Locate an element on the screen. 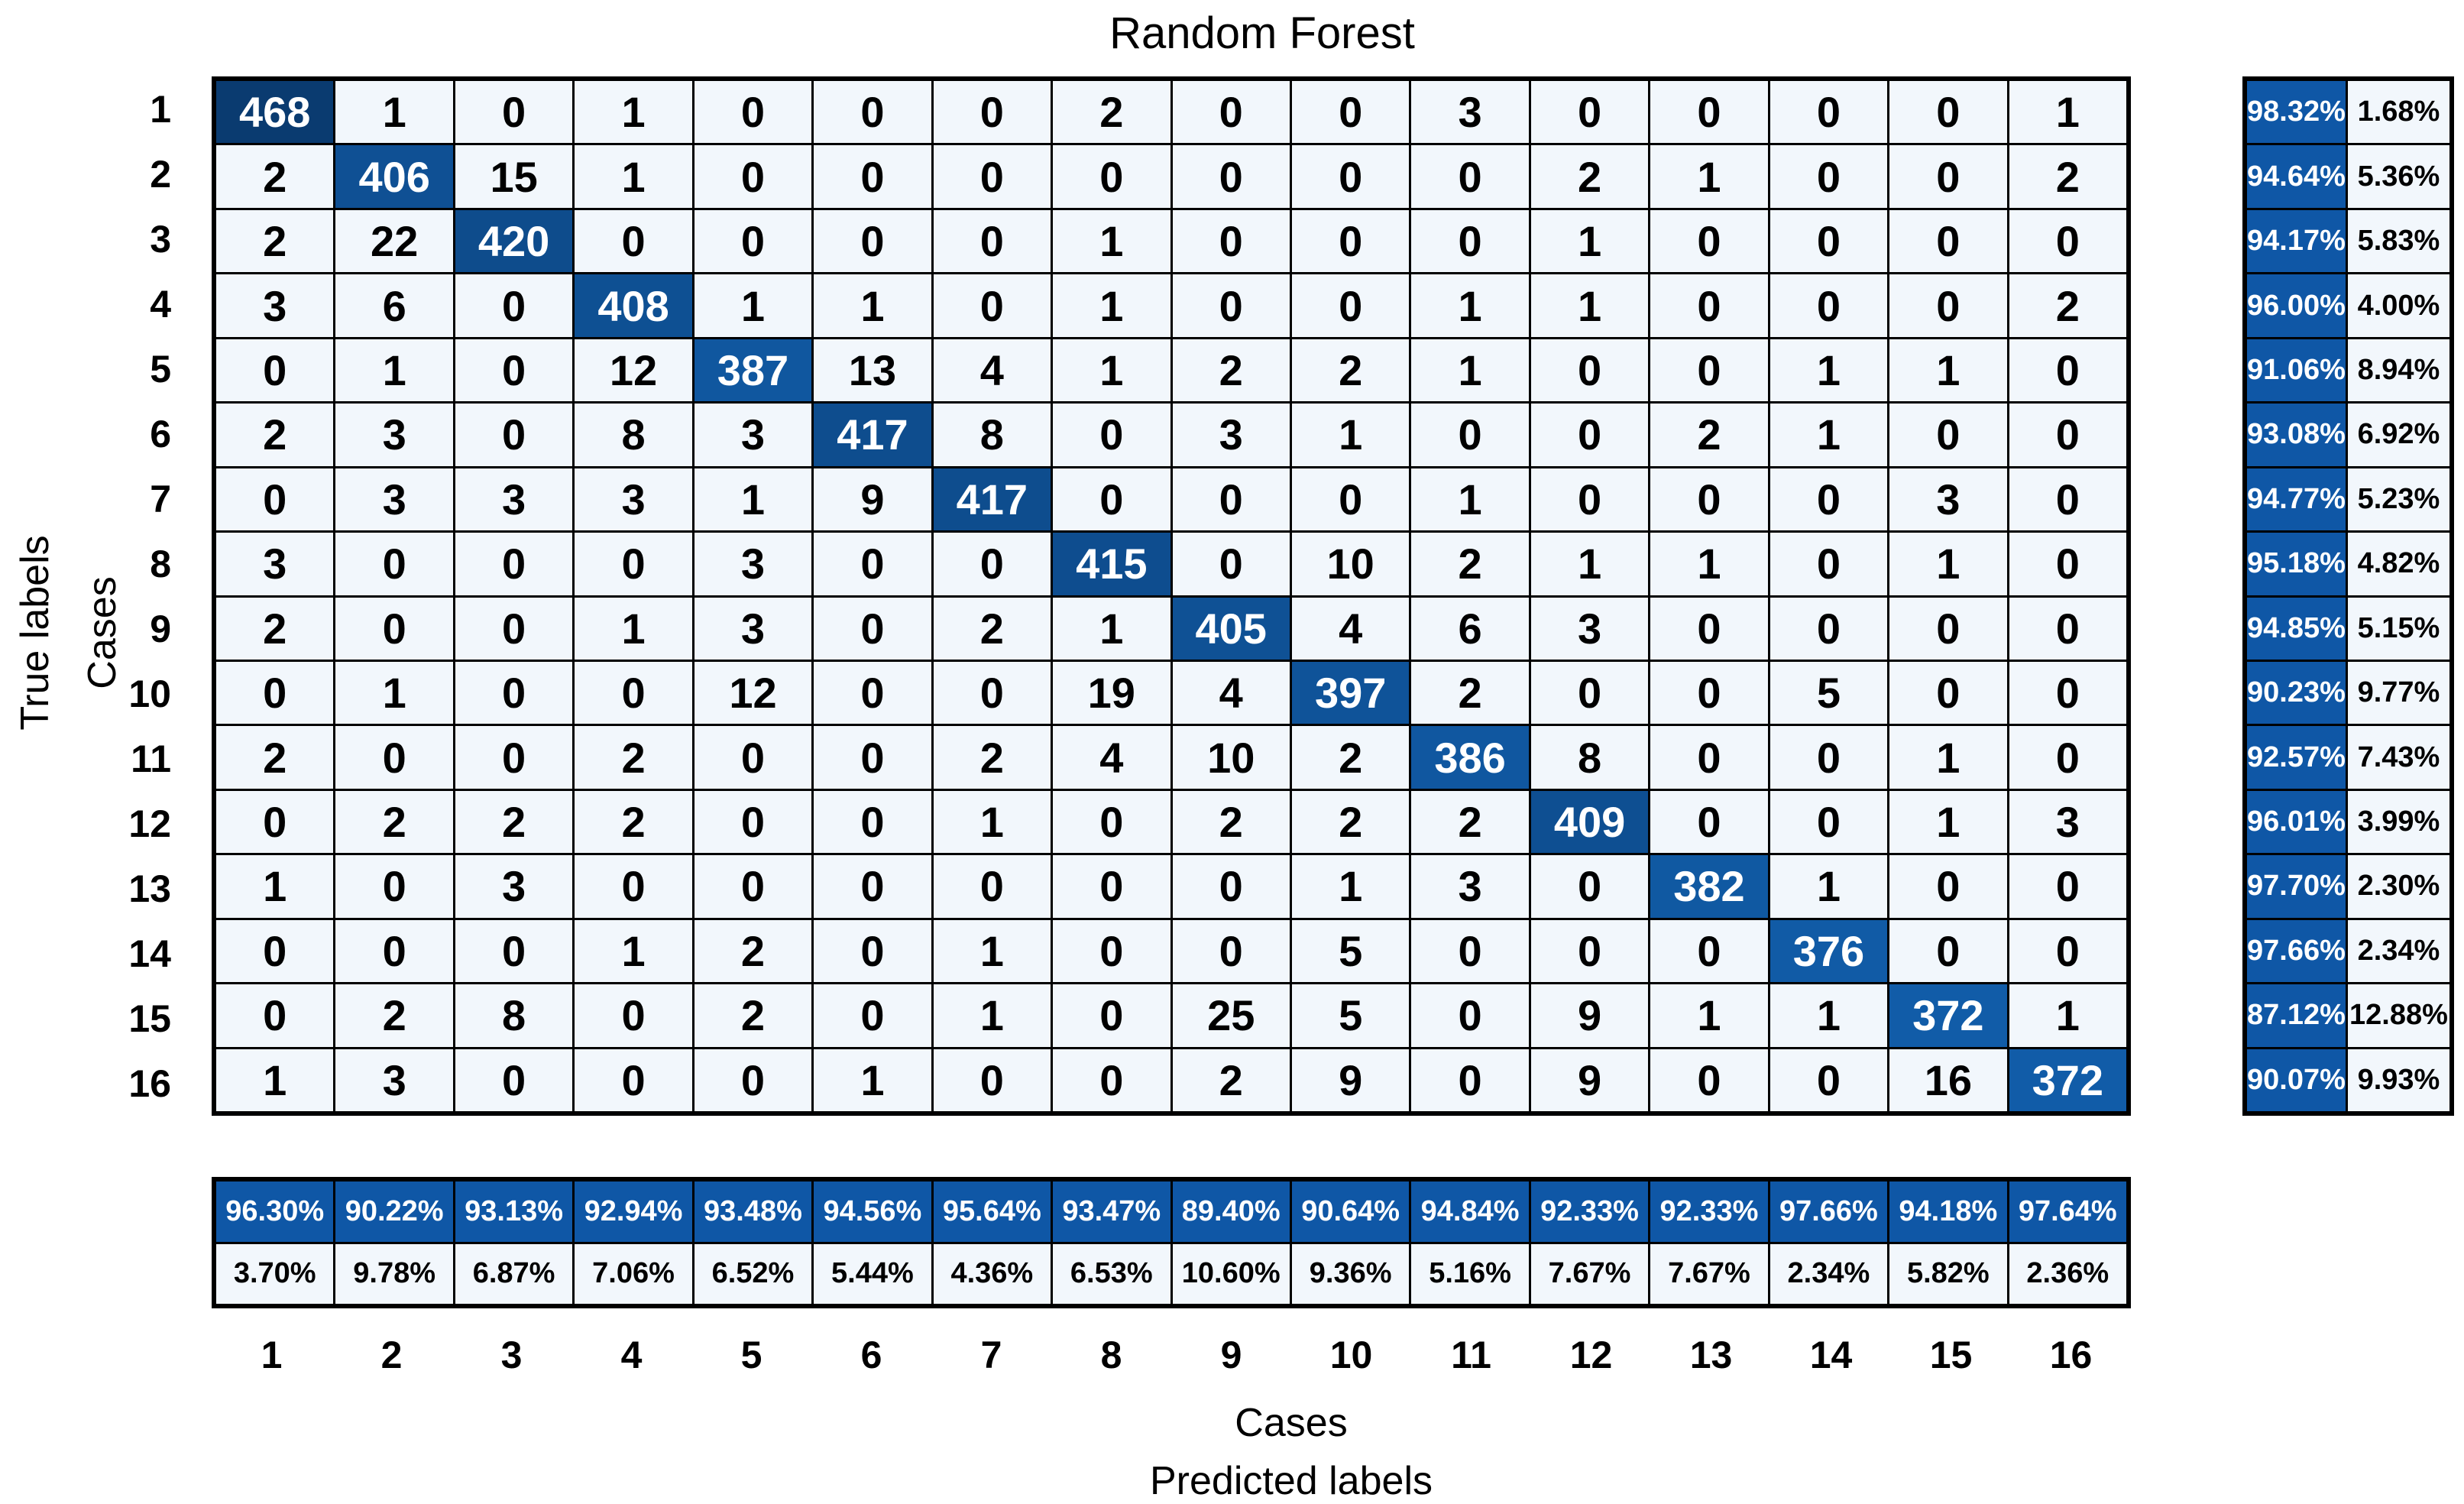 This screenshot has width=2464, height=1504. matrix-cell-diagonal: 409 is located at coordinates (1590, 822).